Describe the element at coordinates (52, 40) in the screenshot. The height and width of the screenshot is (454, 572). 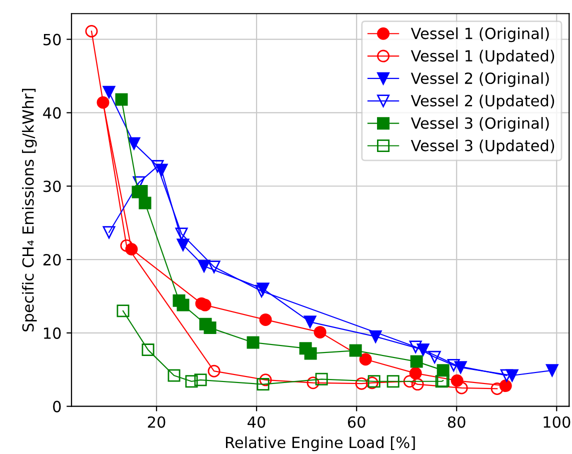
I see `y-tick-label: 50` at that location.